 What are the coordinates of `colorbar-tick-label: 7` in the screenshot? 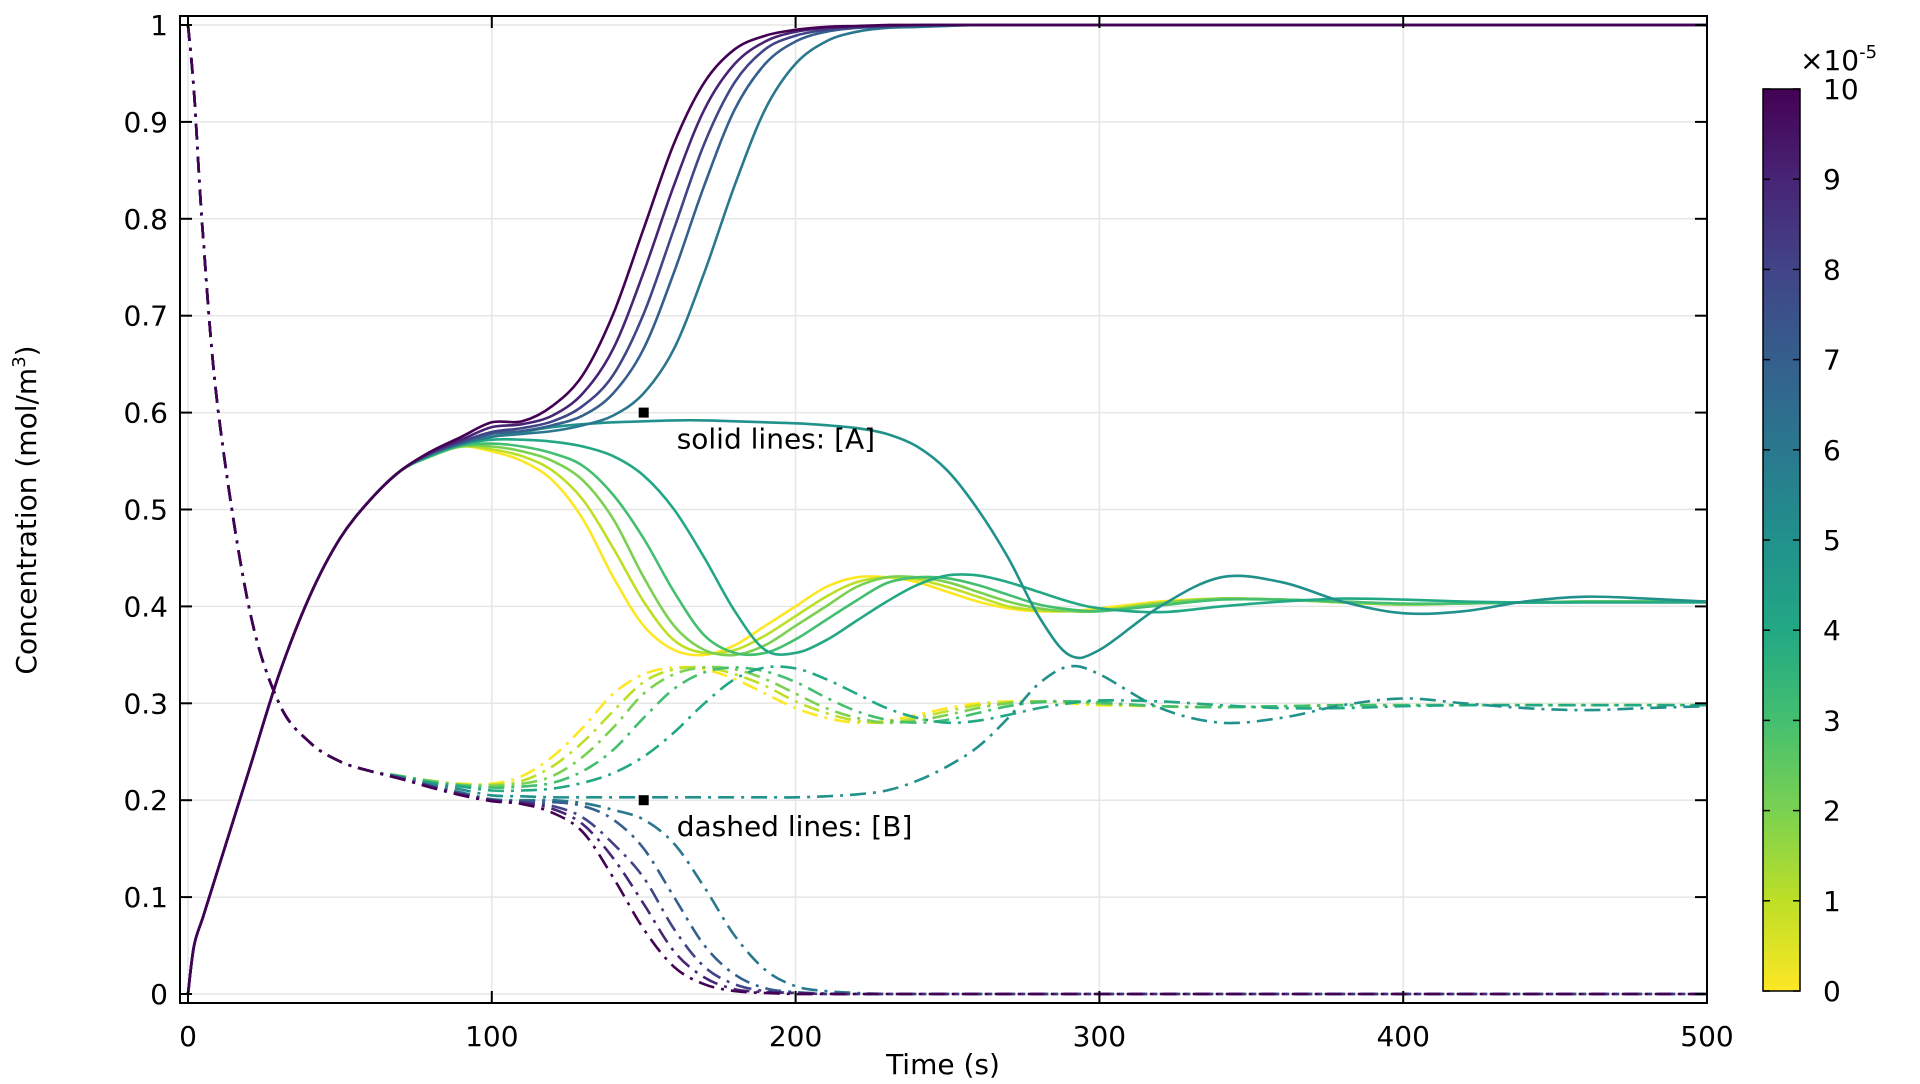 It's located at (1832, 360).